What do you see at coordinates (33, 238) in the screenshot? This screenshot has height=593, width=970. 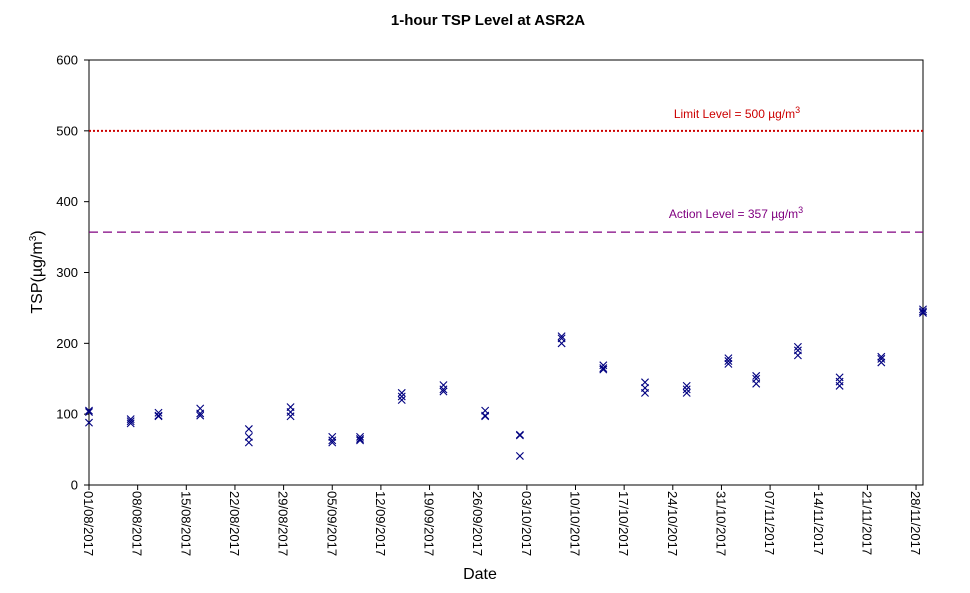 I see `y-axis-label-sup: 3` at bounding box center [33, 238].